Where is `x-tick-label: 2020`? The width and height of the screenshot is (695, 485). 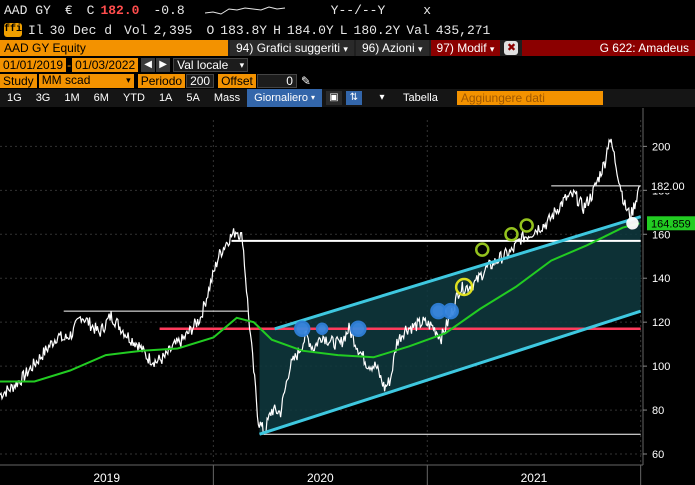
x-tick-label: 2020 is located at coordinates (320, 478).